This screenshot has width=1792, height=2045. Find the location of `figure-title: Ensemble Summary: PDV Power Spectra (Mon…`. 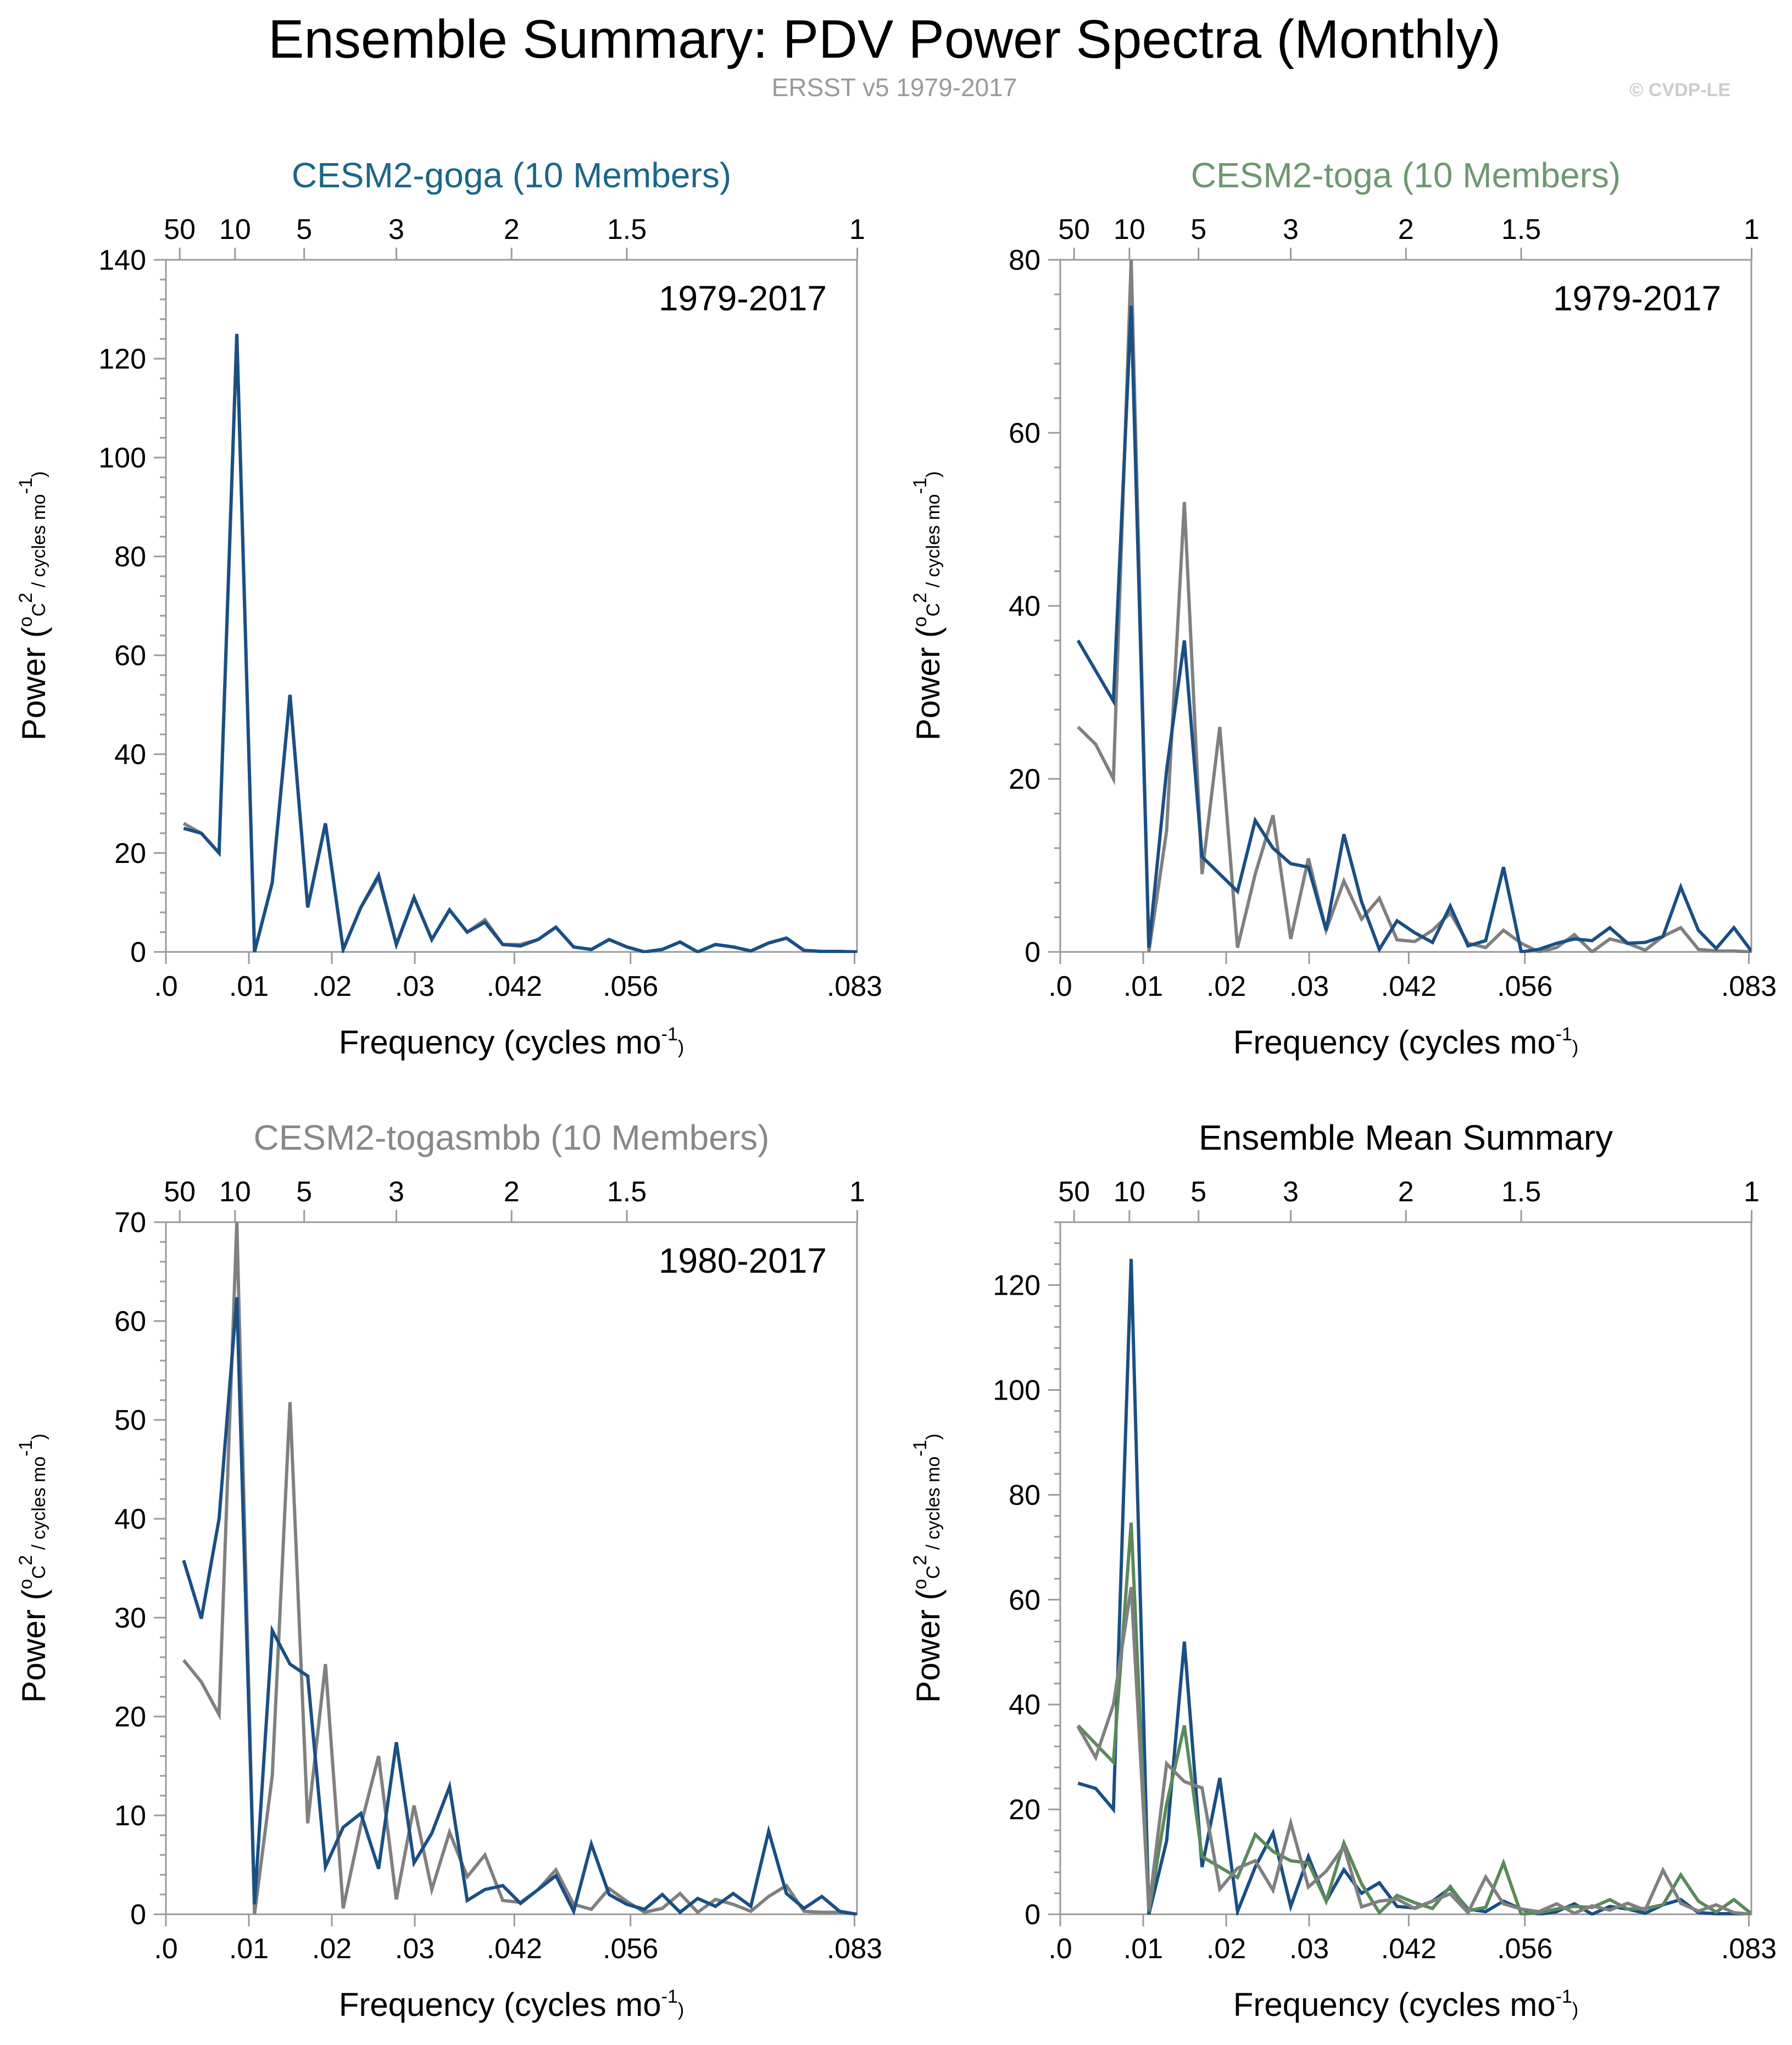

figure-title: Ensemble Summary: PDV Power Spectra (Mon… is located at coordinates (884, 39).